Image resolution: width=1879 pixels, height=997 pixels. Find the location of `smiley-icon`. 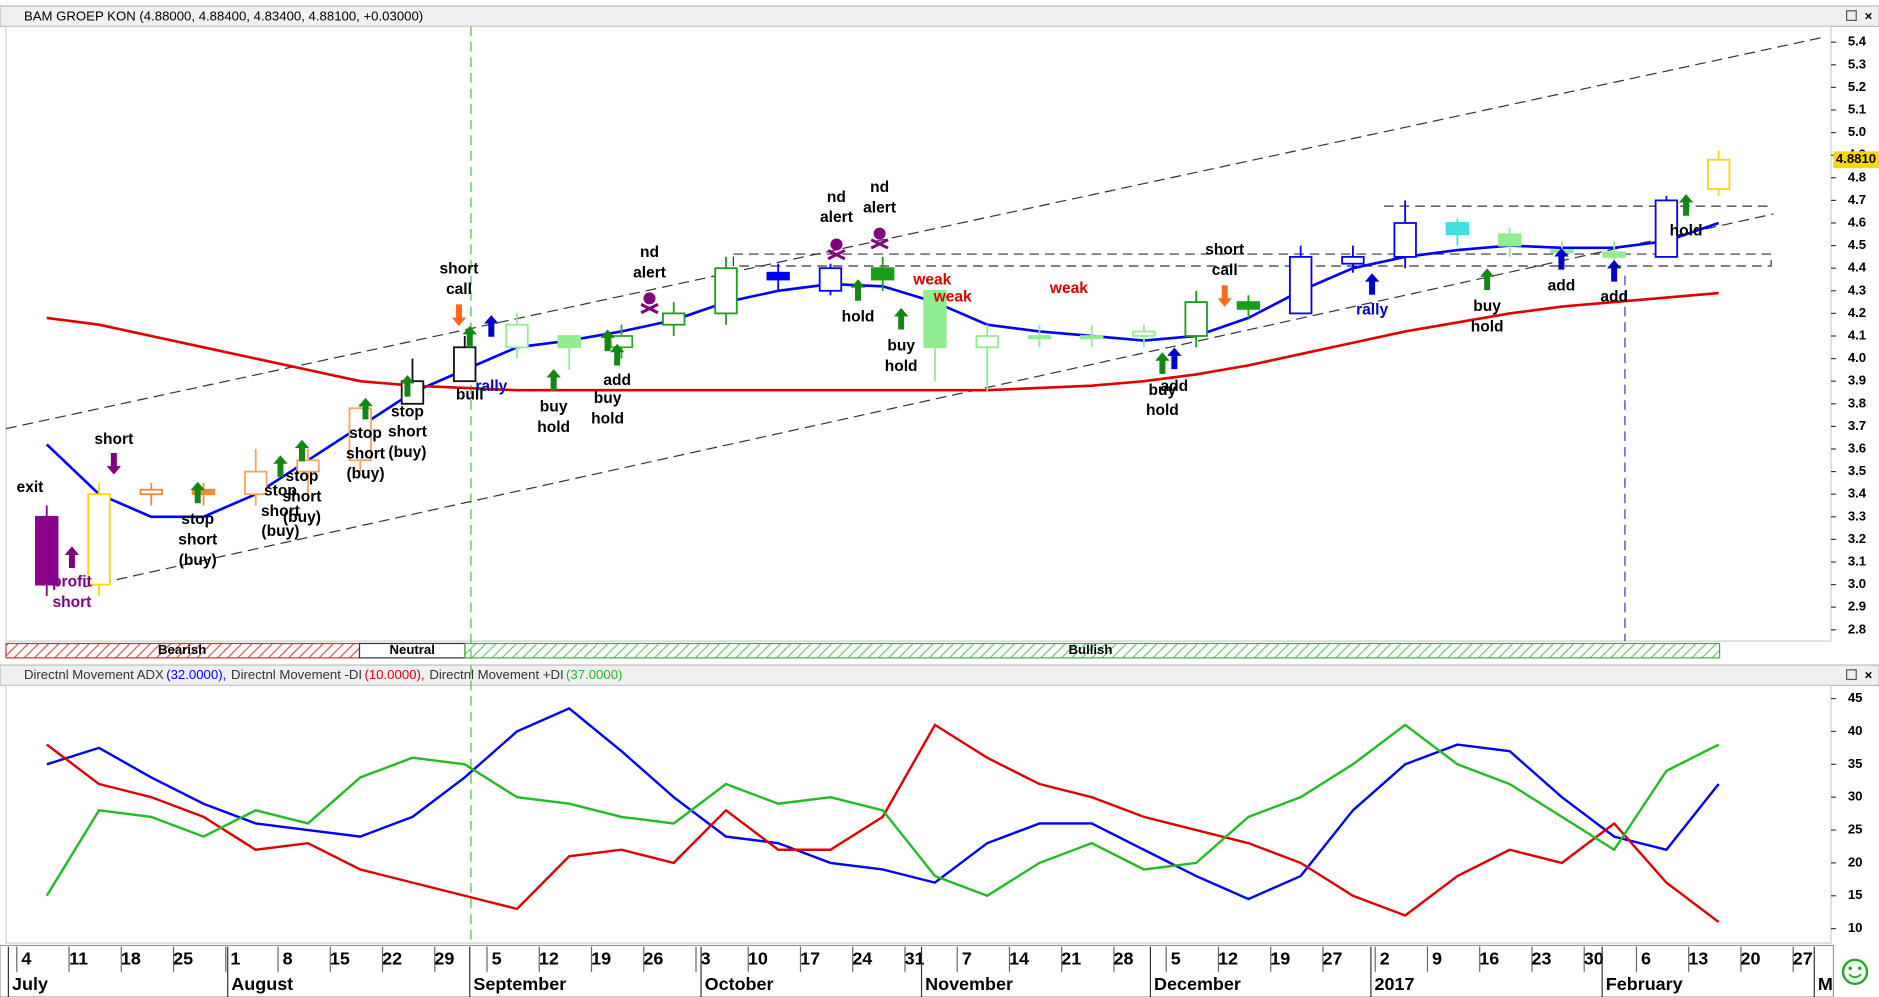

smiley-icon is located at coordinates (1855, 972).